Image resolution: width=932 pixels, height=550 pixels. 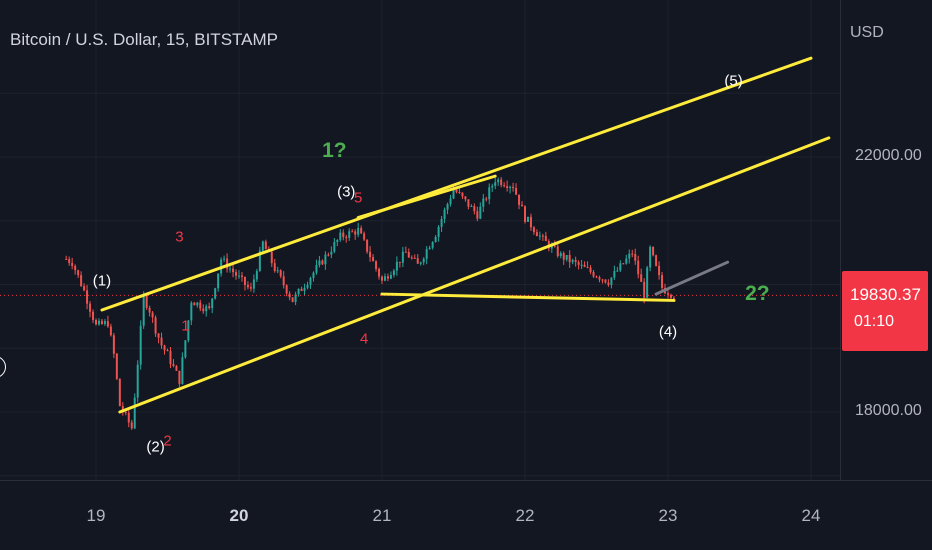 What do you see at coordinates (528, 297) in the screenshot?
I see `wedge-lower-line` at bounding box center [528, 297].